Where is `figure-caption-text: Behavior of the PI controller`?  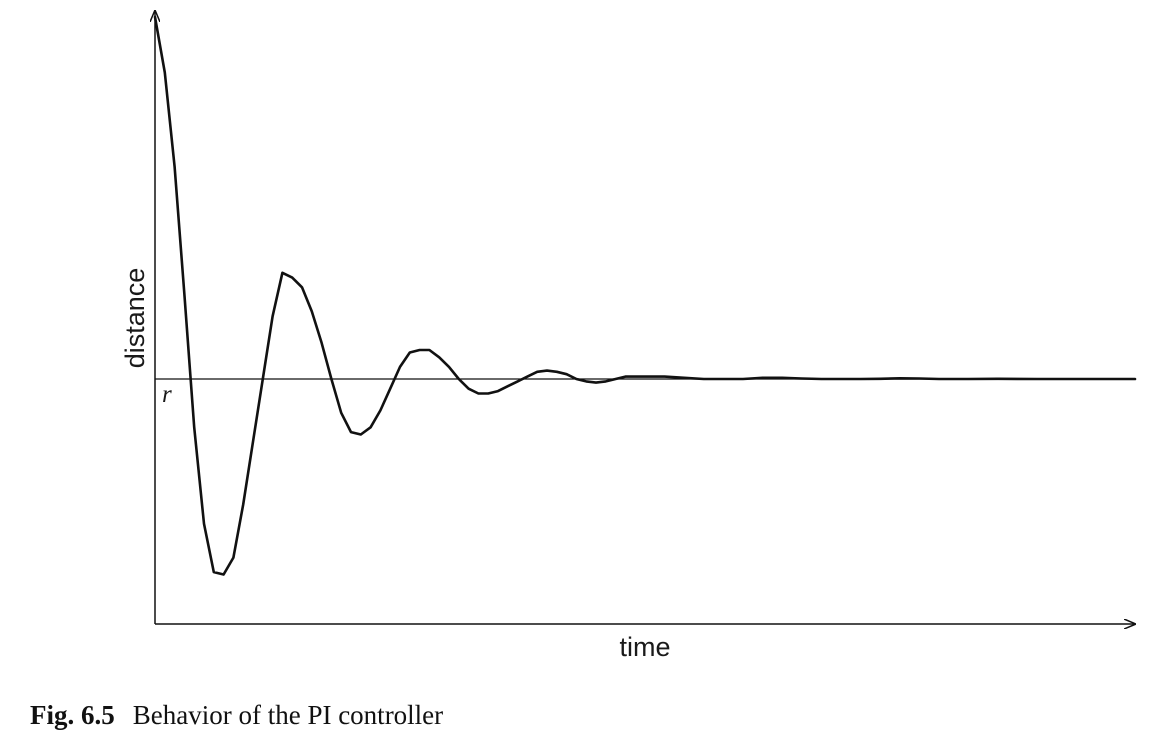
figure-caption-text: Behavior of the PI controller is located at coordinates (288, 715).